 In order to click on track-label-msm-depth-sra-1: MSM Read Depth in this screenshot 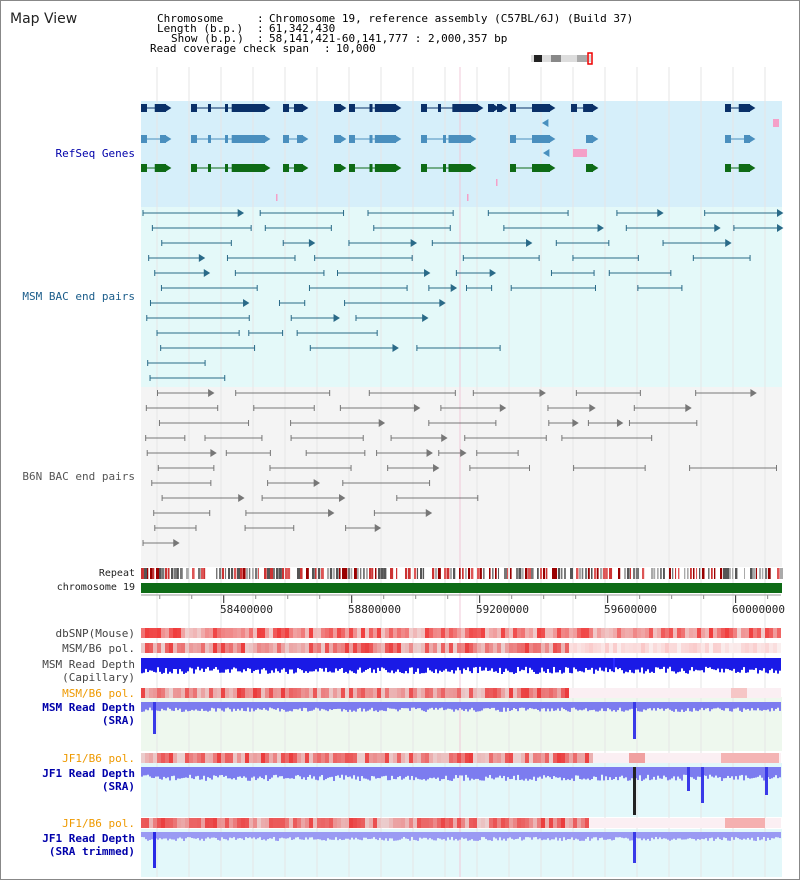, I will do `click(88, 707)`.